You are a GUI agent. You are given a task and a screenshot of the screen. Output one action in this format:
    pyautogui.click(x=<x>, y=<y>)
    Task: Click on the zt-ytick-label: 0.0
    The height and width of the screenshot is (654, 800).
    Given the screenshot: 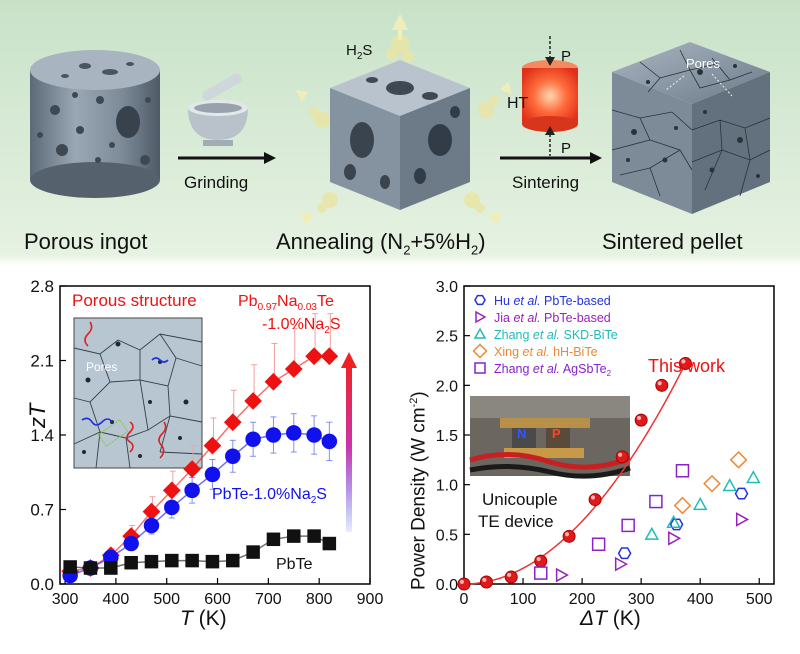 What is the action you would take?
    pyautogui.click(x=42, y=584)
    